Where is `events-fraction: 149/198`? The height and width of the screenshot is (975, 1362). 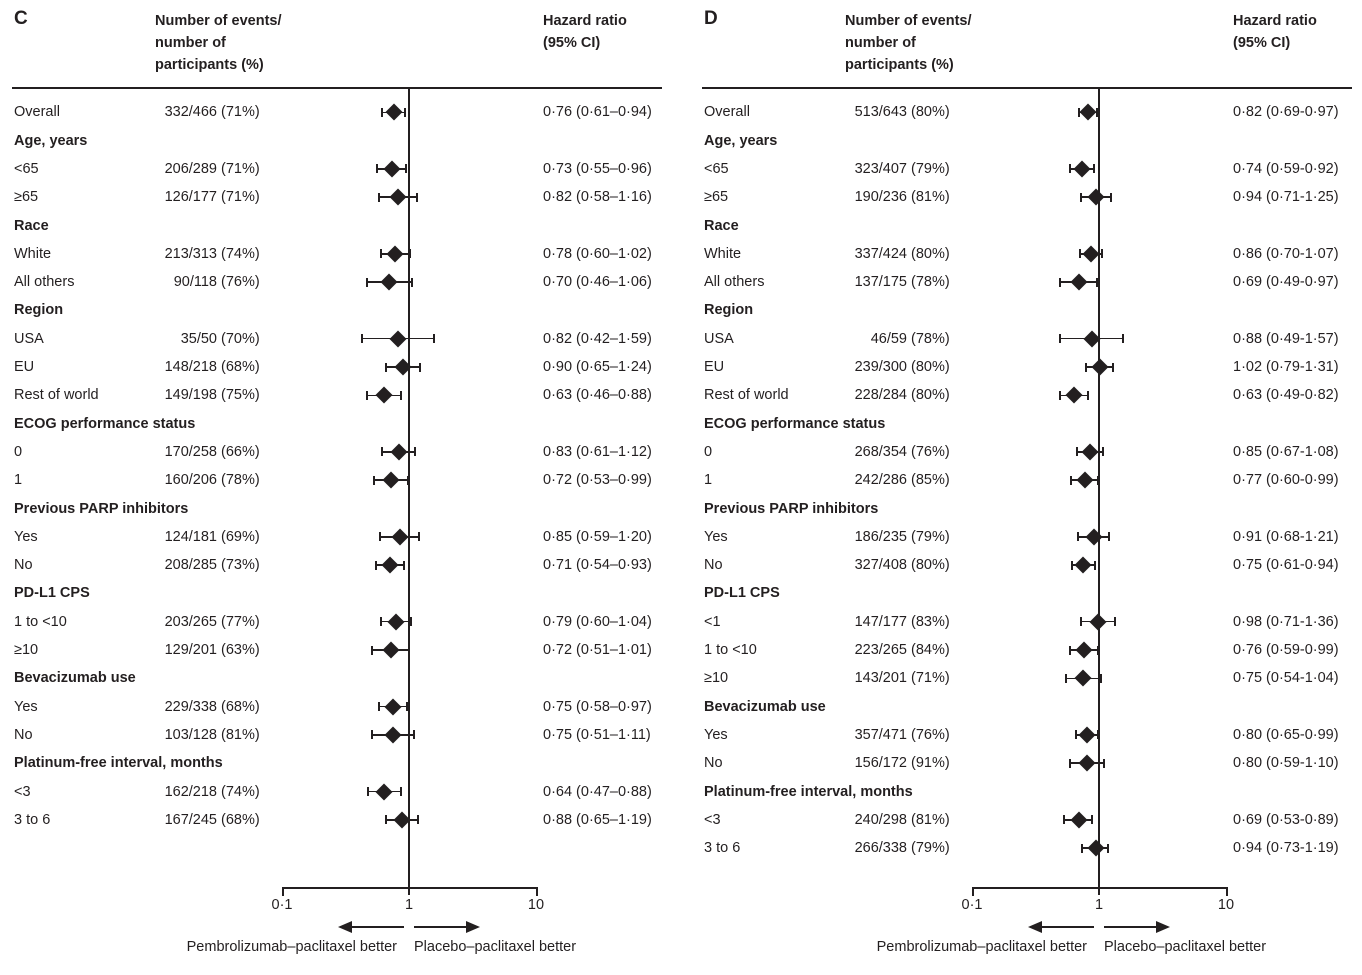 events-fraction: 149/198 is located at coordinates (190, 395).